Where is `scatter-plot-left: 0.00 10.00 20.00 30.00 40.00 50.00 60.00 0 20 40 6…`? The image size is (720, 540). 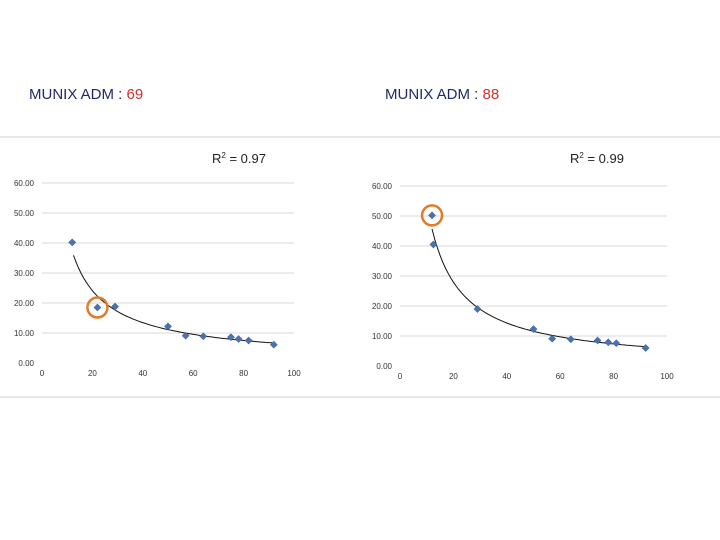 scatter-plot-left: 0.00 10.00 20.00 30.00 40.00 50.00 60.00 0 20 40 6… is located at coordinates (157, 278).